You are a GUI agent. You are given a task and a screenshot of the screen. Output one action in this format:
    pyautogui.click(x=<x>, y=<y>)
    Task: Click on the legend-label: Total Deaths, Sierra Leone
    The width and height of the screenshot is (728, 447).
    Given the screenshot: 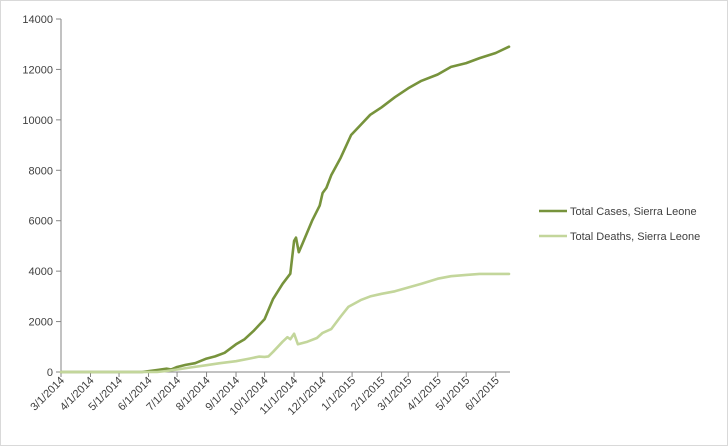 What is the action you would take?
    pyautogui.click(x=635, y=237)
    